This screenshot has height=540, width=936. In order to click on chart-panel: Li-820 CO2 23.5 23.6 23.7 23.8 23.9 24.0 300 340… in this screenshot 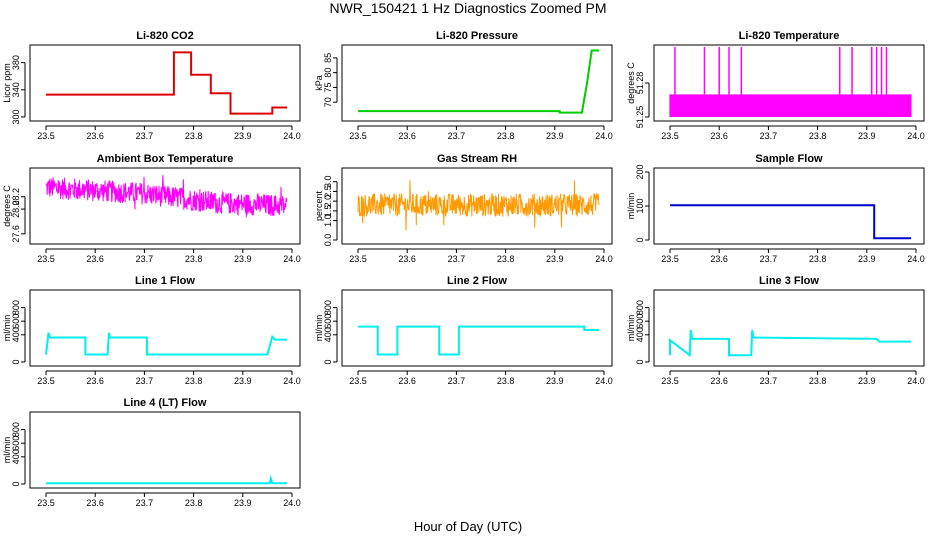, I will do `click(151, 85)`.